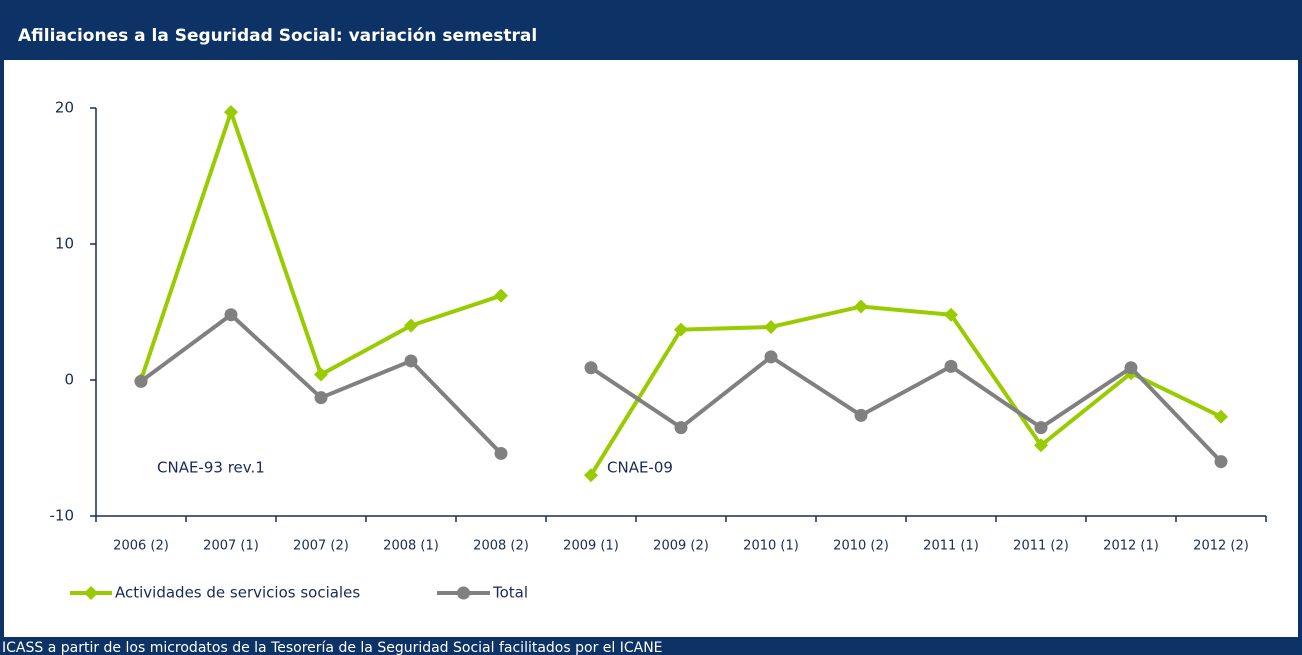 The image size is (1302, 655). What do you see at coordinates (640, 468) in the screenshot?
I see `annotation: CNAE-09` at bounding box center [640, 468].